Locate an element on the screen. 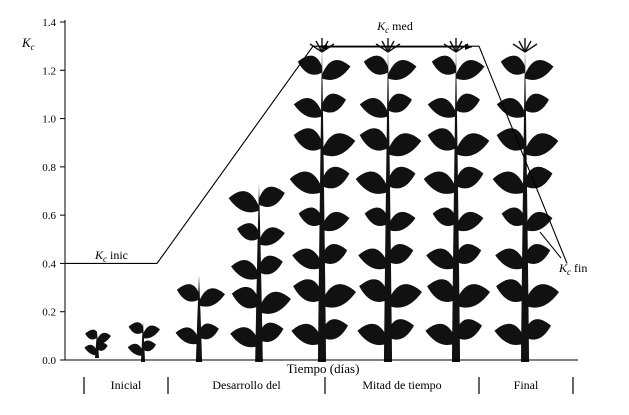 This screenshot has width=629, height=415. kc-inic-label-main: K is located at coordinates (99, 255).